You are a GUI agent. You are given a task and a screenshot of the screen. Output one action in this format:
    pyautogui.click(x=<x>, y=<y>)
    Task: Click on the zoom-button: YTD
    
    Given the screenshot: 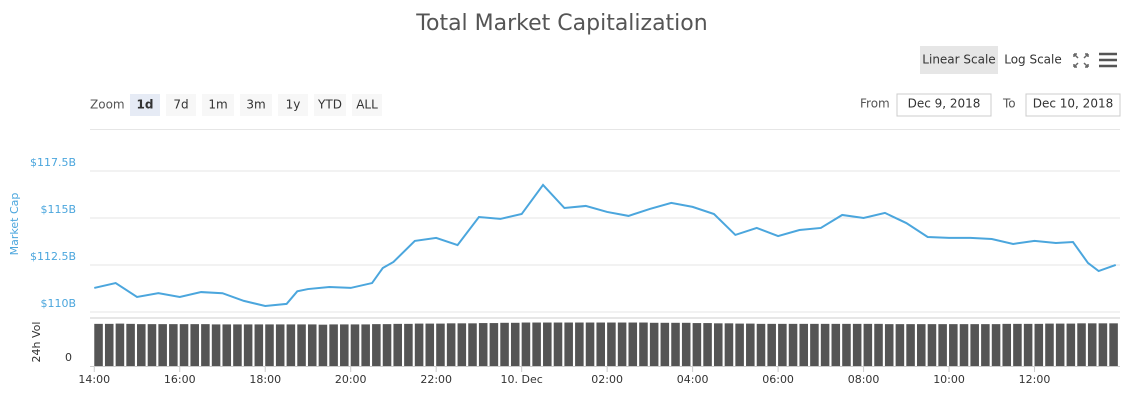 What is the action you would take?
    pyautogui.click(x=330, y=105)
    